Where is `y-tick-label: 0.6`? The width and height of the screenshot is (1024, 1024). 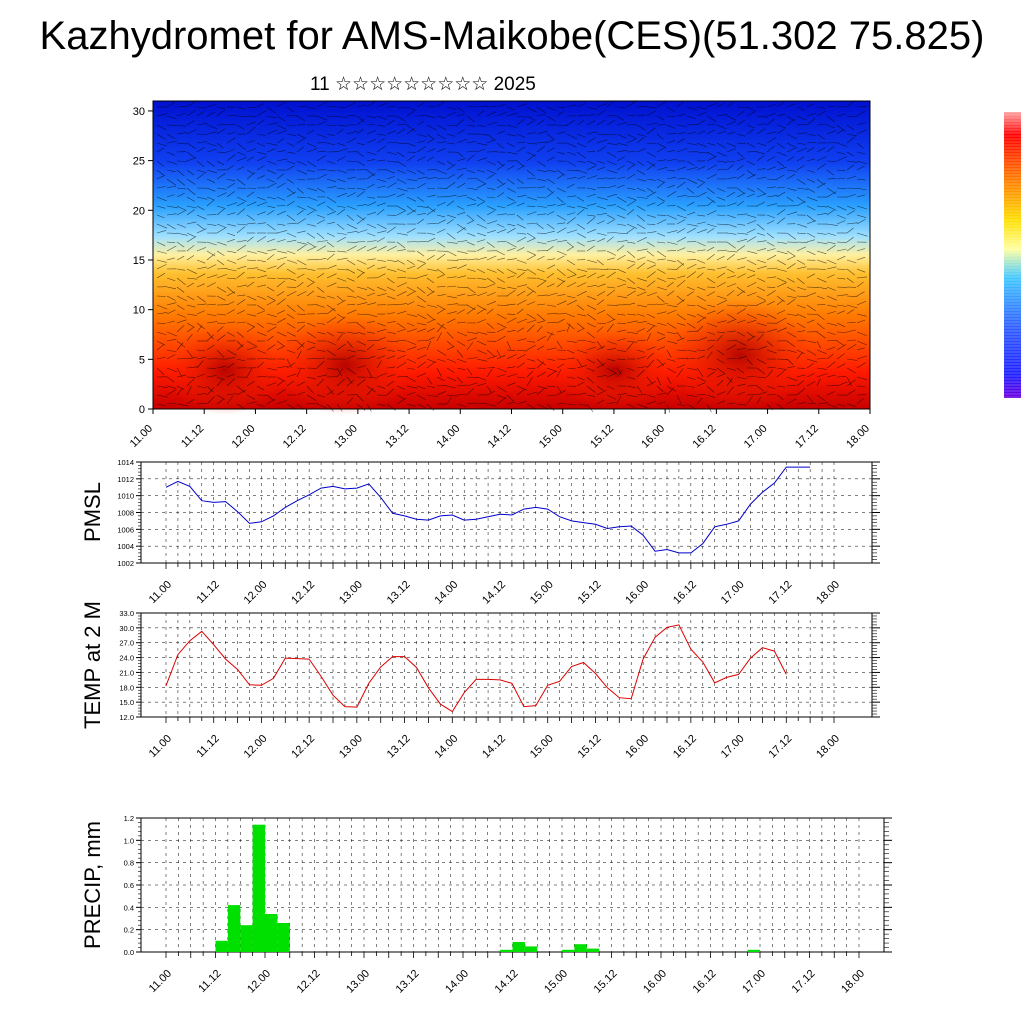 y-tick-label: 0.6 is located at coordinates (129, 885).